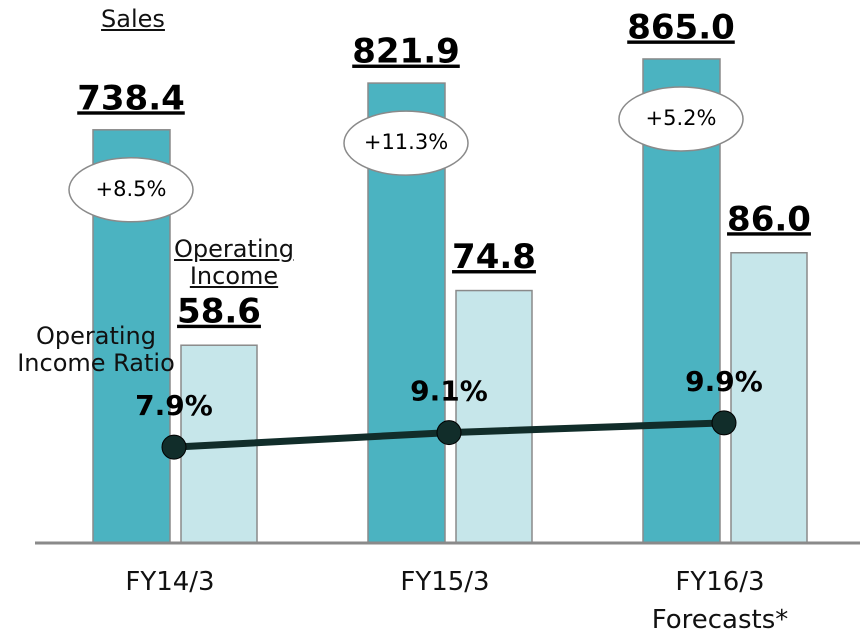 The width and height of the screenshot is (860, 639). I want to click on sales-label: Sales, so click(133, 19).